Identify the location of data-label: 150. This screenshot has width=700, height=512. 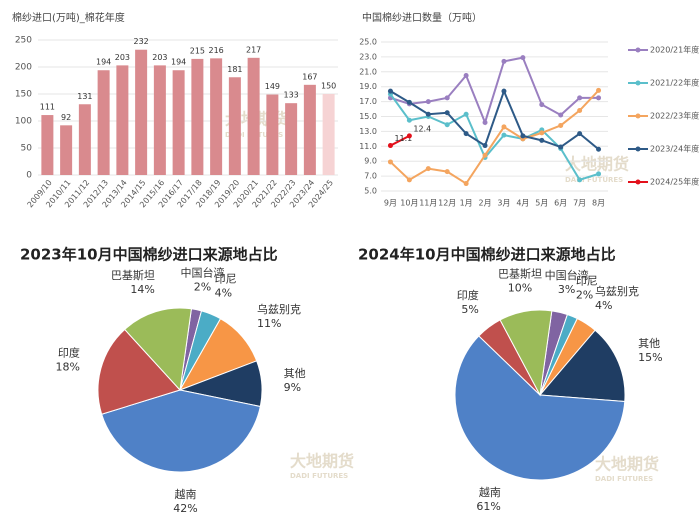
(328, 86).